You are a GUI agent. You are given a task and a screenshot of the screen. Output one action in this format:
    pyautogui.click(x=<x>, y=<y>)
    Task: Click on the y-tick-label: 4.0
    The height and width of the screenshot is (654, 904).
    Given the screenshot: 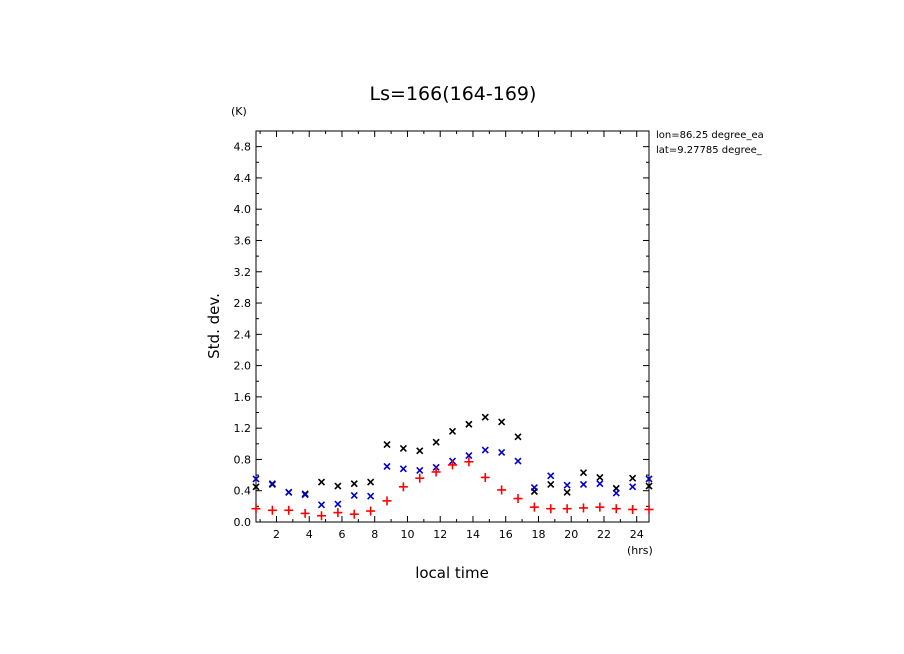 What is the action you would take?
    pyautogui.click(x=243, y=209)
    